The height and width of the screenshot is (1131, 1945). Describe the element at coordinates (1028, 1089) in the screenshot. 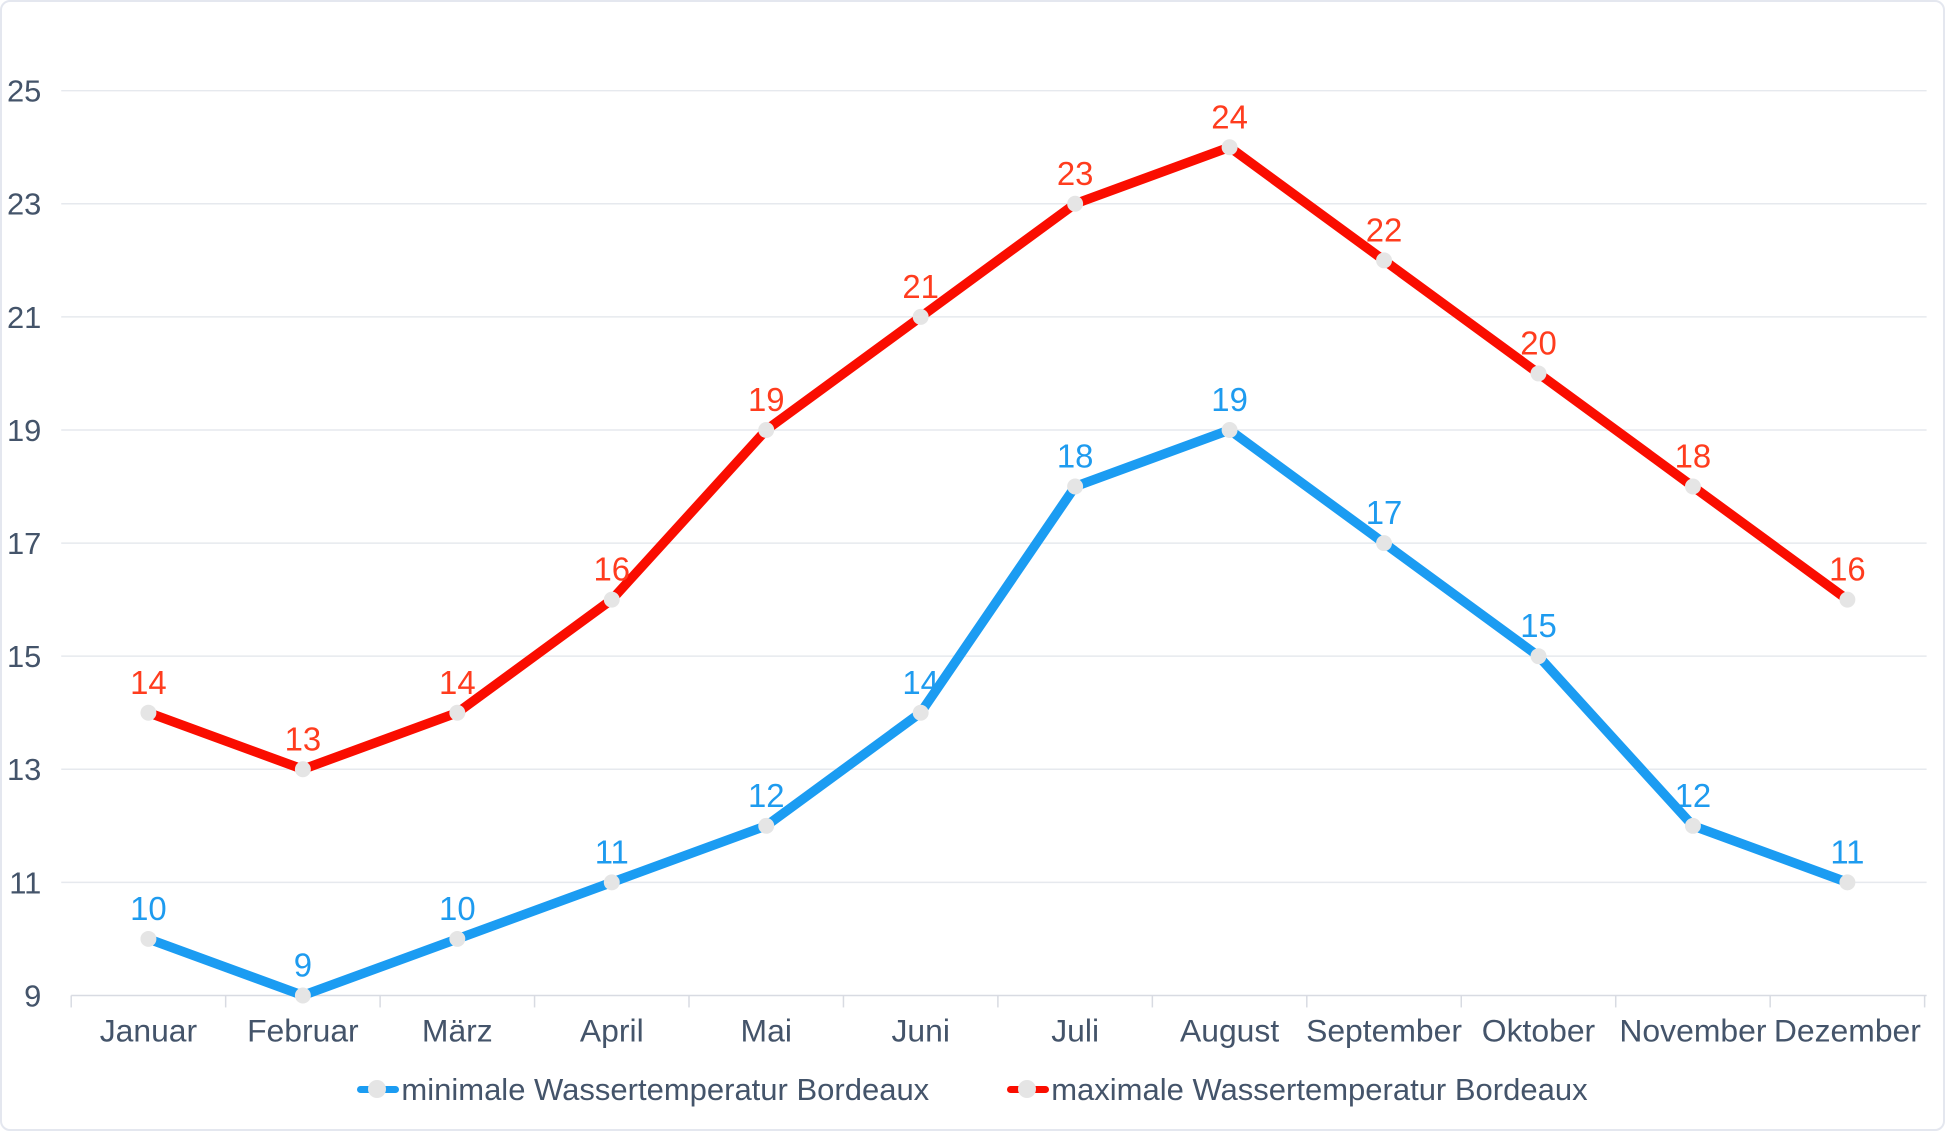

I see `max-temp-legend-marker-icon` at that location.